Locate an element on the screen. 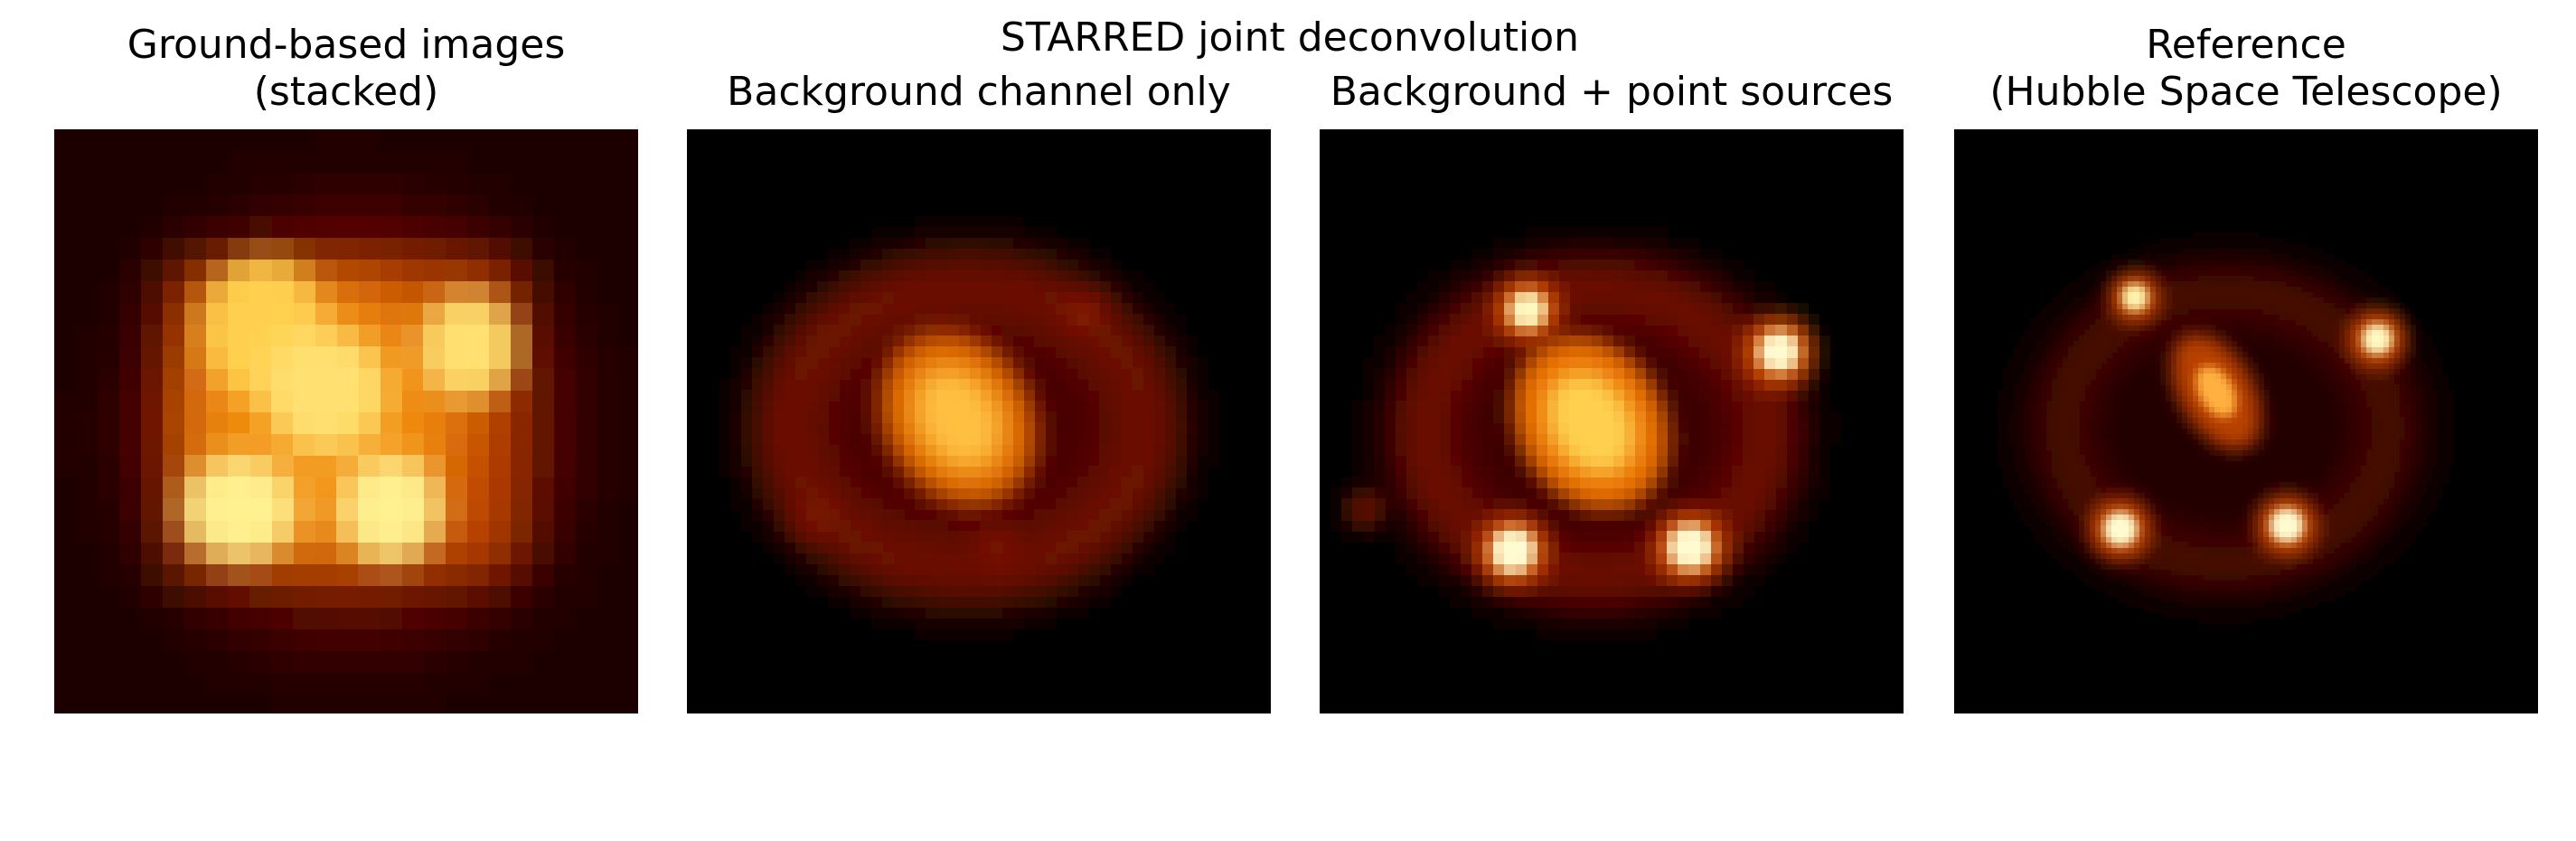 Image resolution: width=2576 pixels, height=841 pixels. panel-3-title: Background + point sources is located at coordinates (1612, 93).